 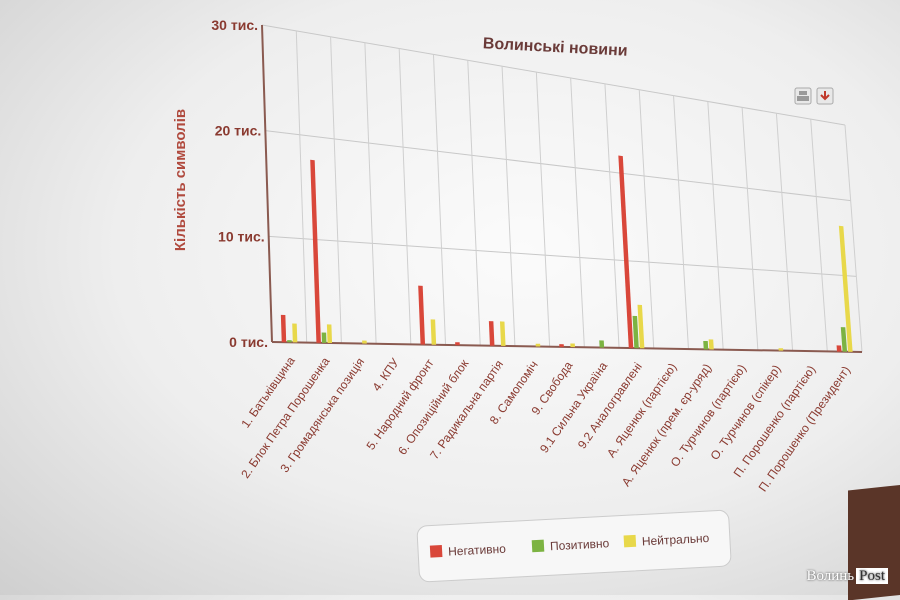 I want to click on print-icon-paper, so click(x=803, y=93).